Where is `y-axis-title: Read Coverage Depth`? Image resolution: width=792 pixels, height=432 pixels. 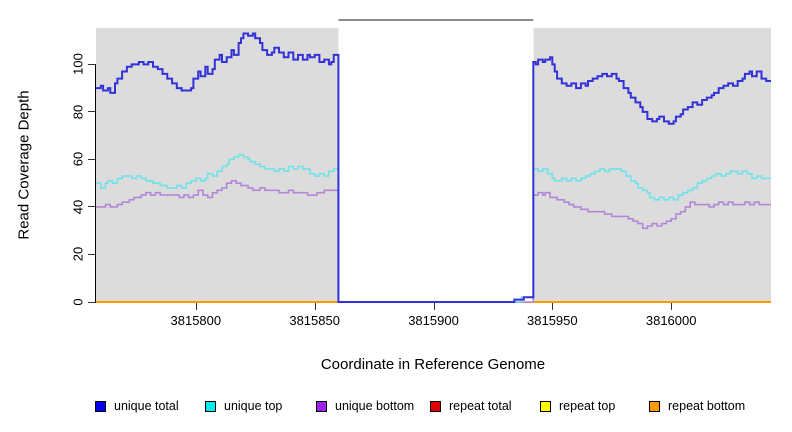
y-axis-title: Read Coverage Depth is located at coordinates (24, 165).